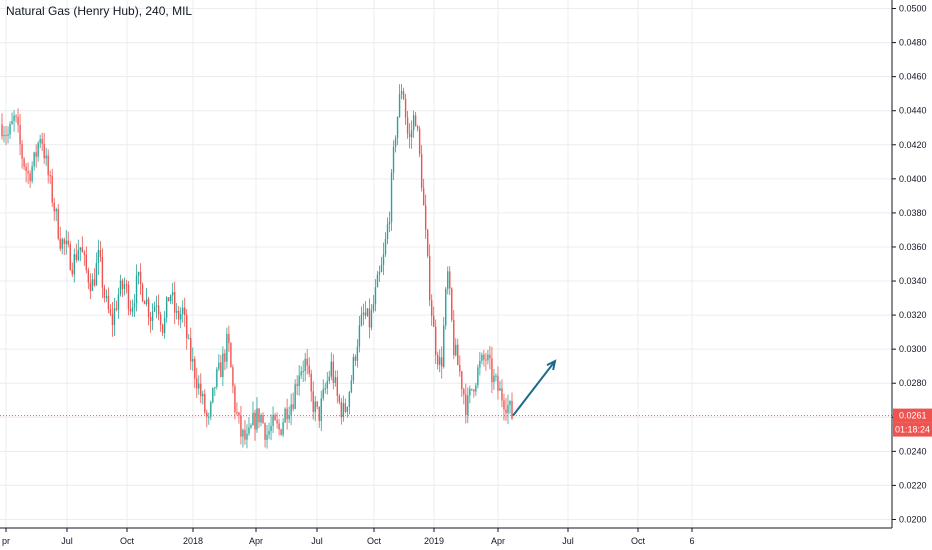  I want to click on x-tick-label: 2018, so click(193, 541).